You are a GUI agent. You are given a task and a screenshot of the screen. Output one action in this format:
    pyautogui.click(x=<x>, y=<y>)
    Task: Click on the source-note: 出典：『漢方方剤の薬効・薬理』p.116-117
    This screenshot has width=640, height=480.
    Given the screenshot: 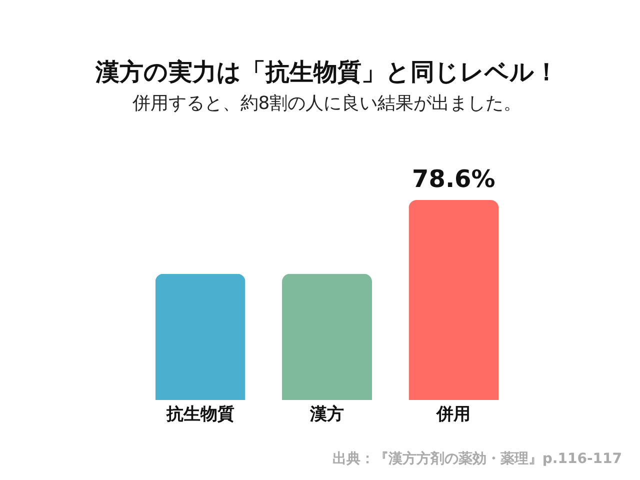 What is the action you would take?
    pyautogui.click(x=477, y=459)
    